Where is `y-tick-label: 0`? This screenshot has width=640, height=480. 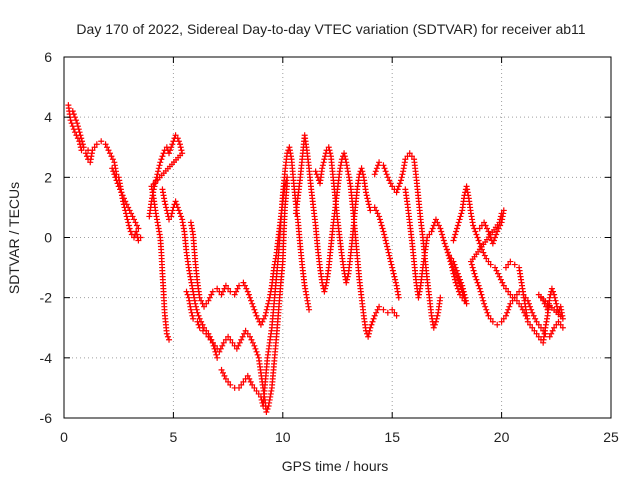 y-tick-label: 0 is located at coordinates (48, 238).